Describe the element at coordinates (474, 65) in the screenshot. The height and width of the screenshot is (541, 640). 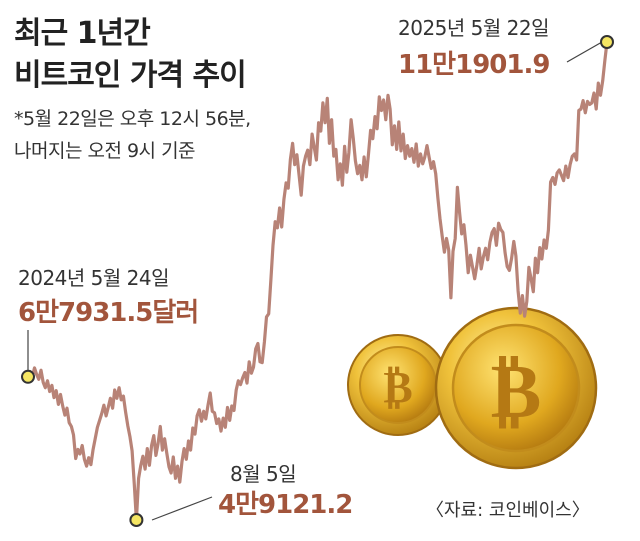
I see `end-price-label: 11만1901.9` at that location.